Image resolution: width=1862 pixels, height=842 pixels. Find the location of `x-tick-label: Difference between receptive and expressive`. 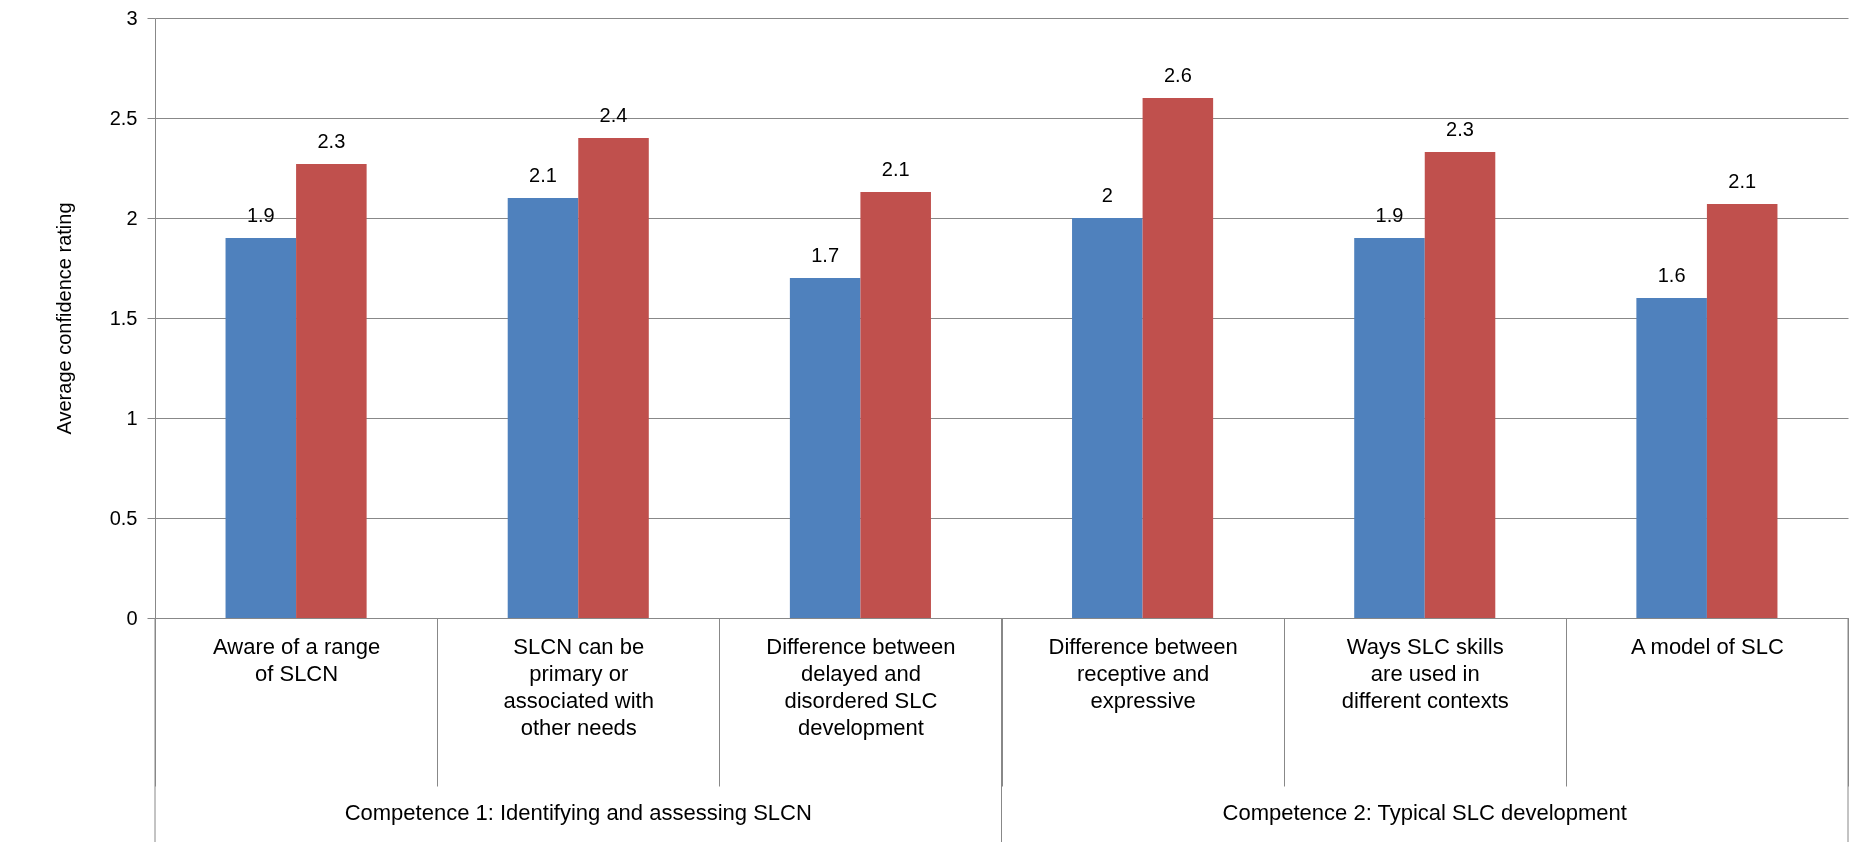

x-tick-label: Difference between receptive and expressive is located at coordinates (1143, 673).